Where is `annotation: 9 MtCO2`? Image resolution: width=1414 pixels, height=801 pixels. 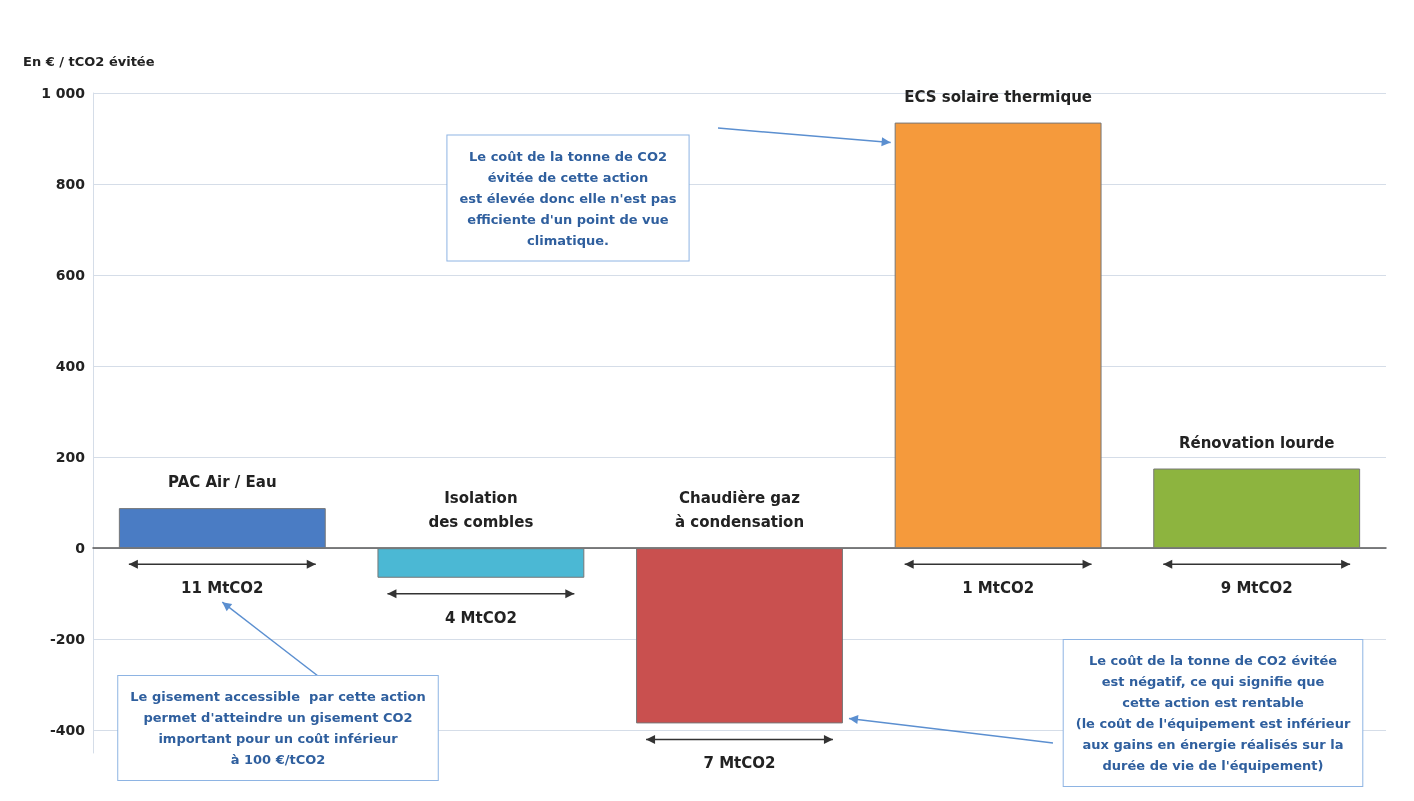
annotation: 9 MtCO2 is located at coordinates (1256, 588).